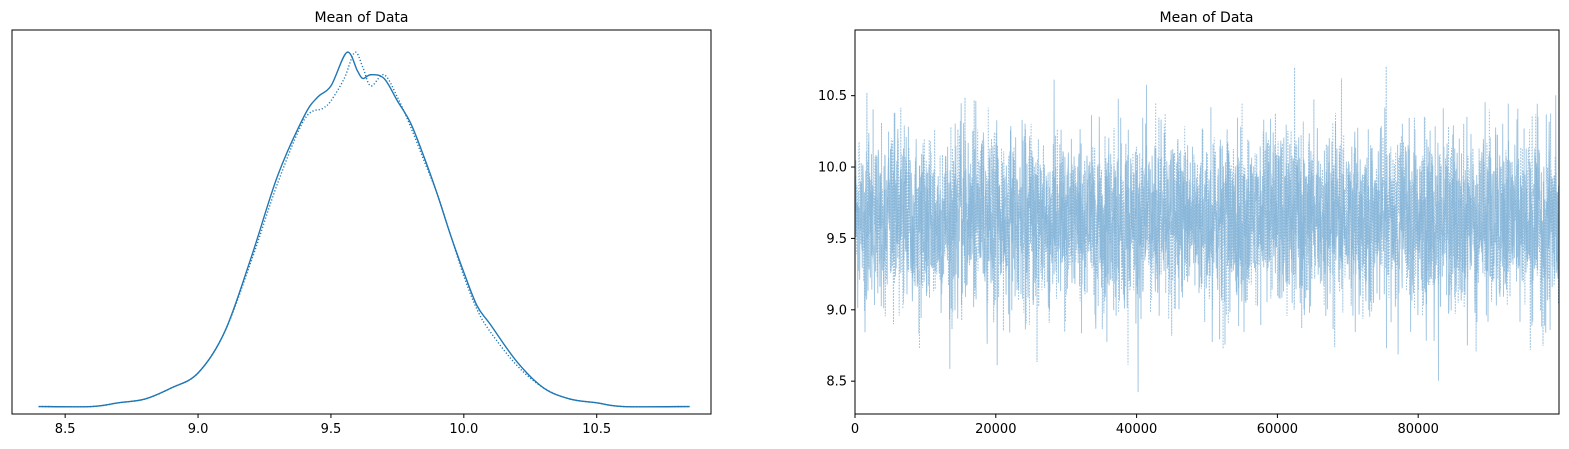 Image resolution: width=1569 pixels, height=449 pixels. Describe the element at coordinates (65, 429) in the screenshot. I see `kde-xtick-label: 8.5` at that location.